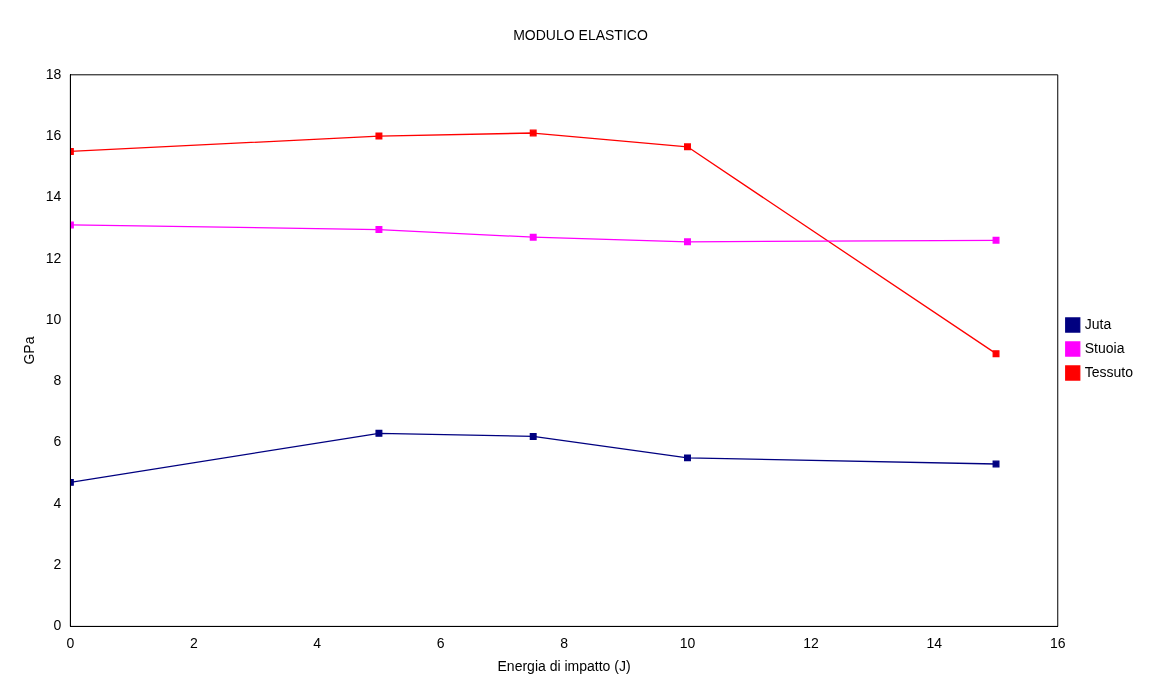  Describe the element at coordinates (53, 196) in the screenshot. I see `y-tick-label: 14` at that location.